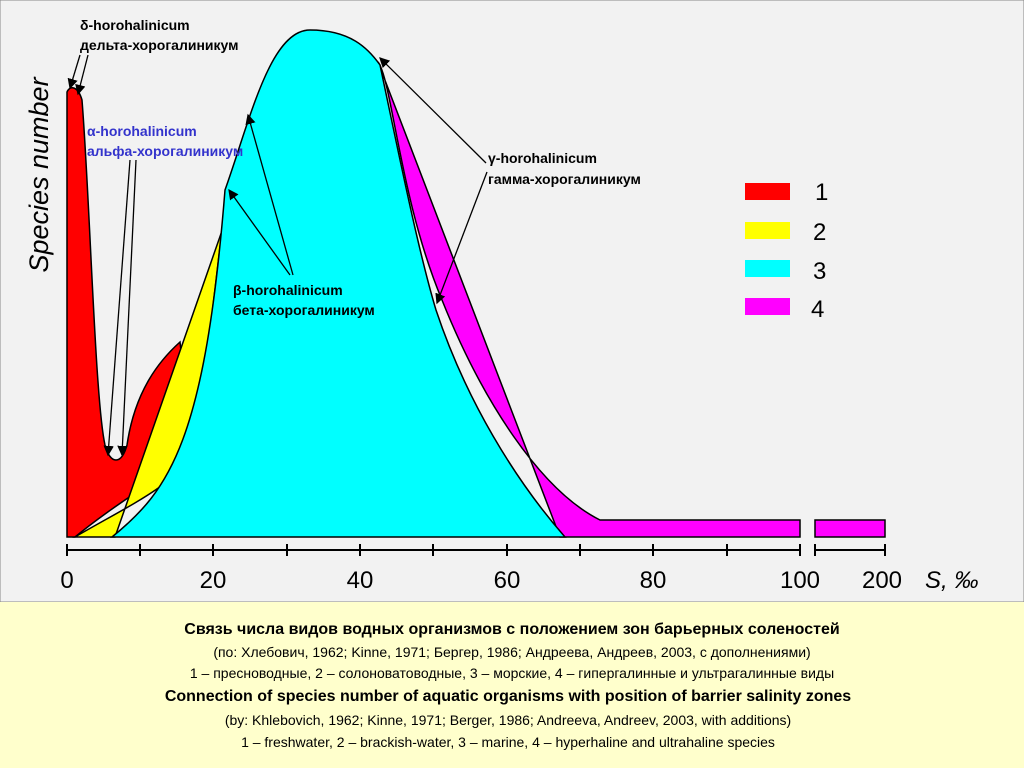  Describe the element at coordinates (821, 192) in the screenshot. I see `legend-label: 1` at that location.